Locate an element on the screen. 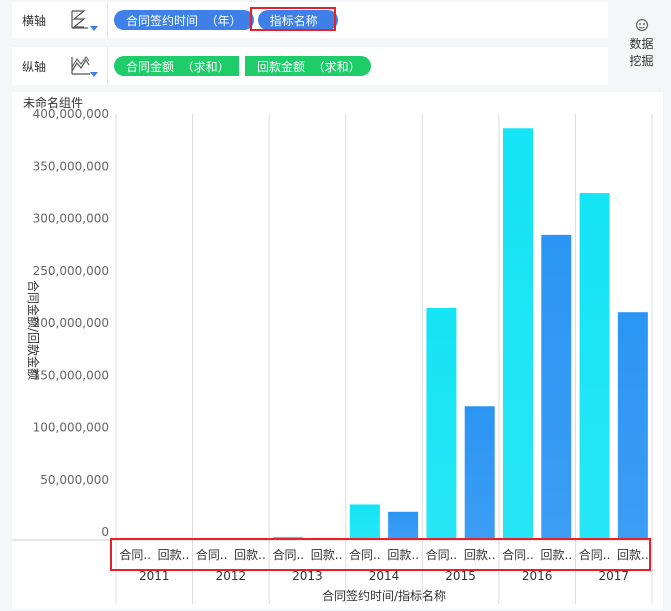 Image resolution: width=671 pixels, height=611 pixels. y-axis-row: 纵轴 合同金额 （求和） 回款金额 （求和） is located at coordinates (310, 66).